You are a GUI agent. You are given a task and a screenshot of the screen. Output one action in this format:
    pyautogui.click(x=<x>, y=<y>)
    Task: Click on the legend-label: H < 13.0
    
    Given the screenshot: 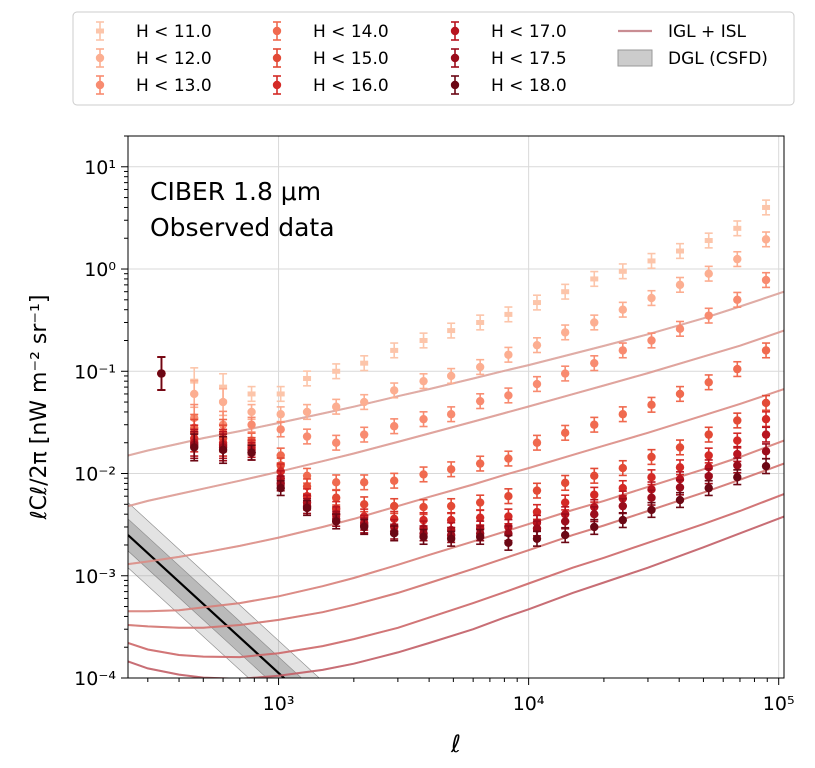 What is the action you would take?
    pyautogui.click(x=174, y=86)
    